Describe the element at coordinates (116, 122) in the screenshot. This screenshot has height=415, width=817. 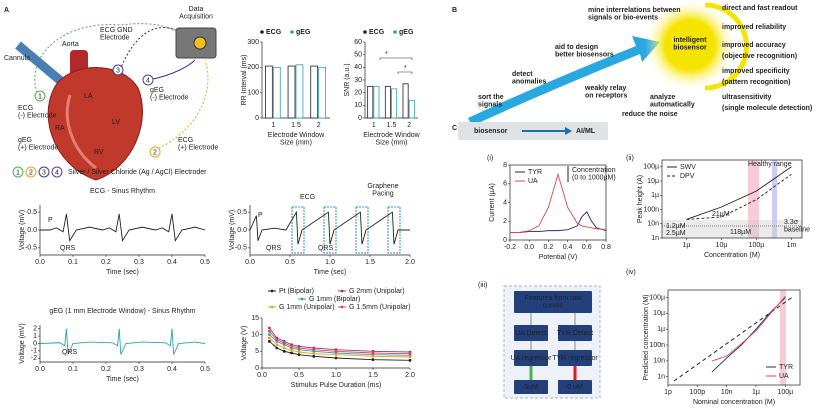
I see `heart-label: LV` at that location.